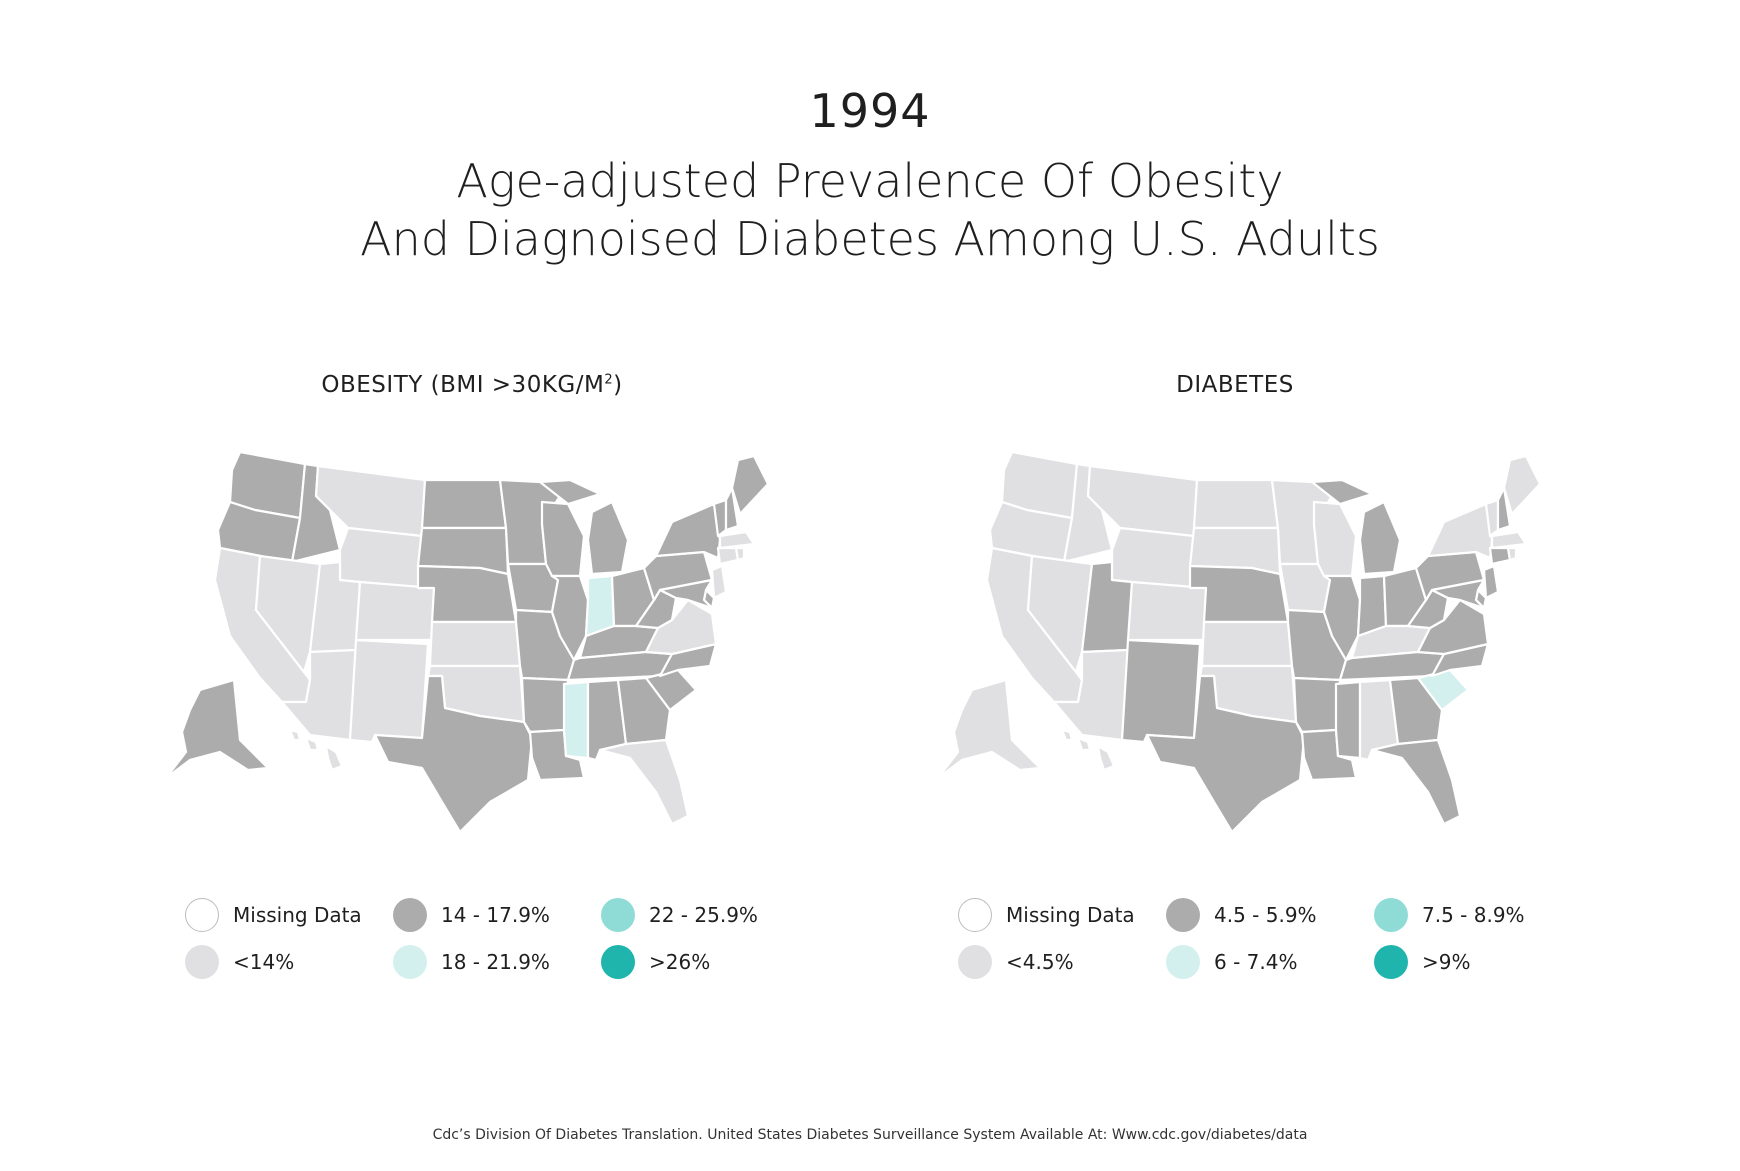  I want to click on obesity-state-wy, so click(381, 558).